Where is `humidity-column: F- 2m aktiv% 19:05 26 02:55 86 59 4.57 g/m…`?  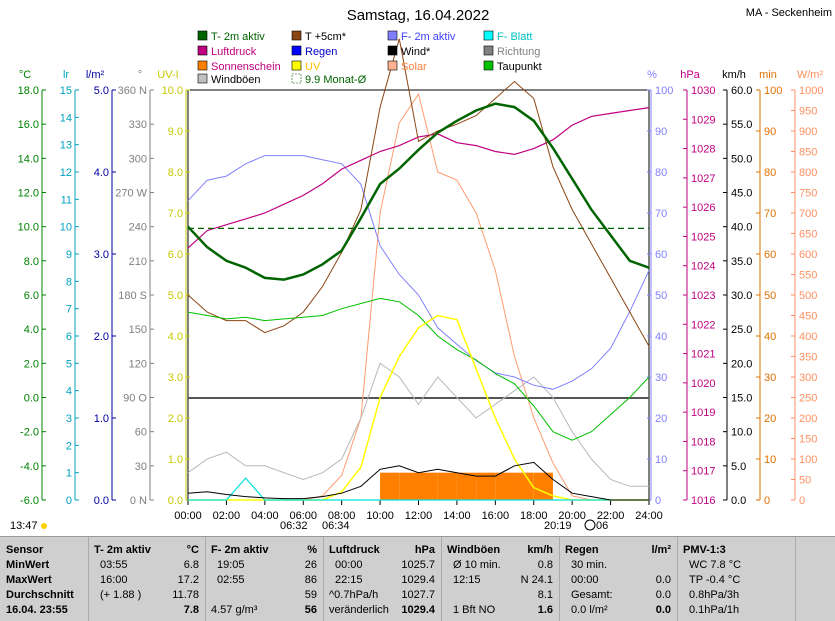 humidity-column: F- 2m aktiv% 19:05 26 02:55 86 59 4.57 g/m… is located at coordinates (264, 579).